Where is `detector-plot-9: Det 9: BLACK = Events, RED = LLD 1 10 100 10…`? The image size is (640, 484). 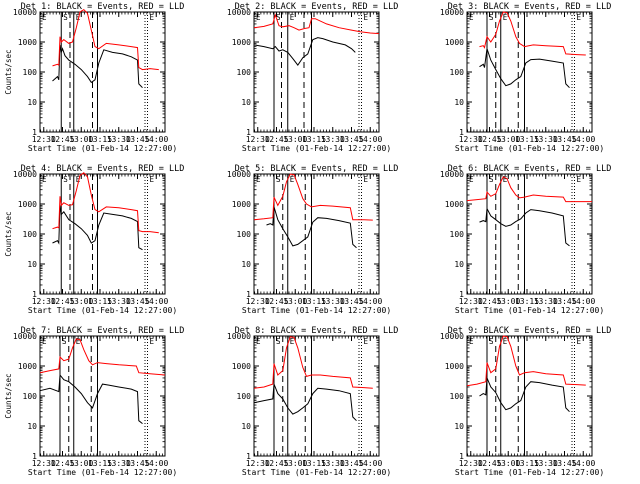 detector-plot-9: Det 9: BLACK = Events, RED = LLD 1 10 100 10… is located at coordinates (526, 401).